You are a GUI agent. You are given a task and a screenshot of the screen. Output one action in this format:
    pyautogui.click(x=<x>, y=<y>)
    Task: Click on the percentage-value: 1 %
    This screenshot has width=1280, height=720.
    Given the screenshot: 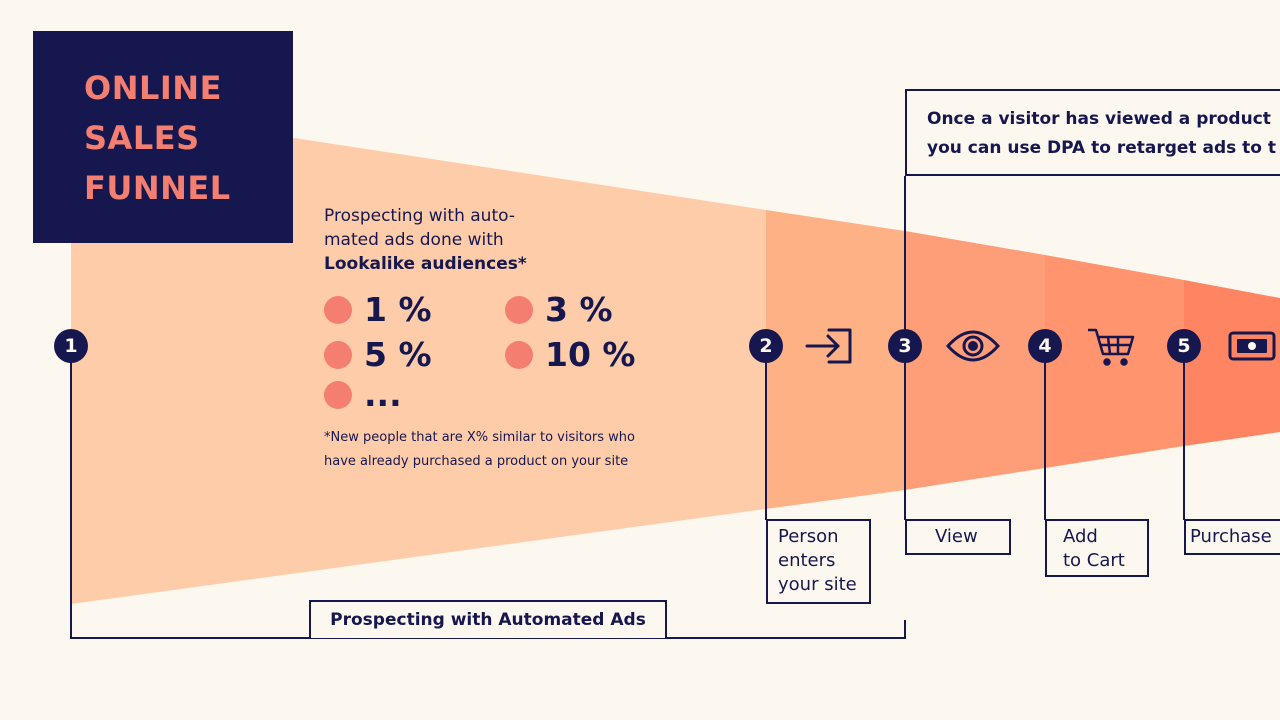 What is the action you would take?
    pyautogui.click(x=398, y=309)
    